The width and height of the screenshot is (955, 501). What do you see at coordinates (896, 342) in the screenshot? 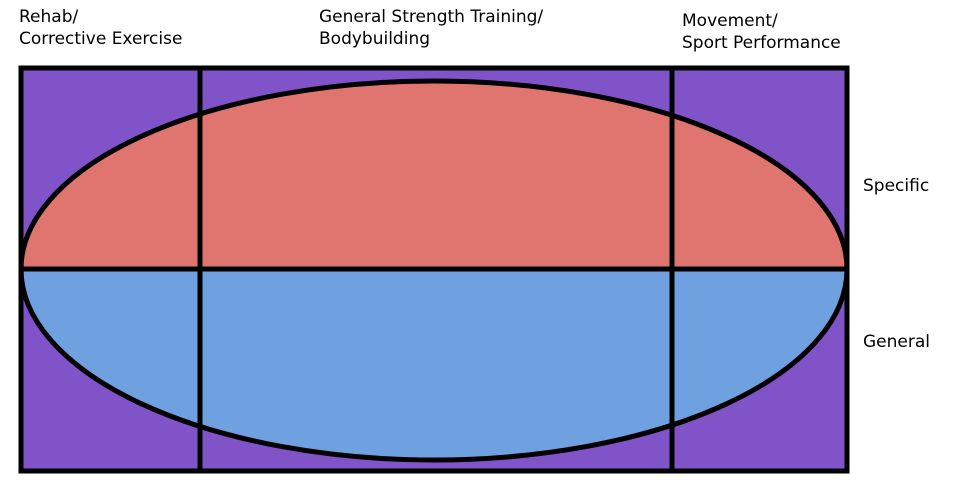
I see `row-label-general: General` at bounding box center [896, 342].